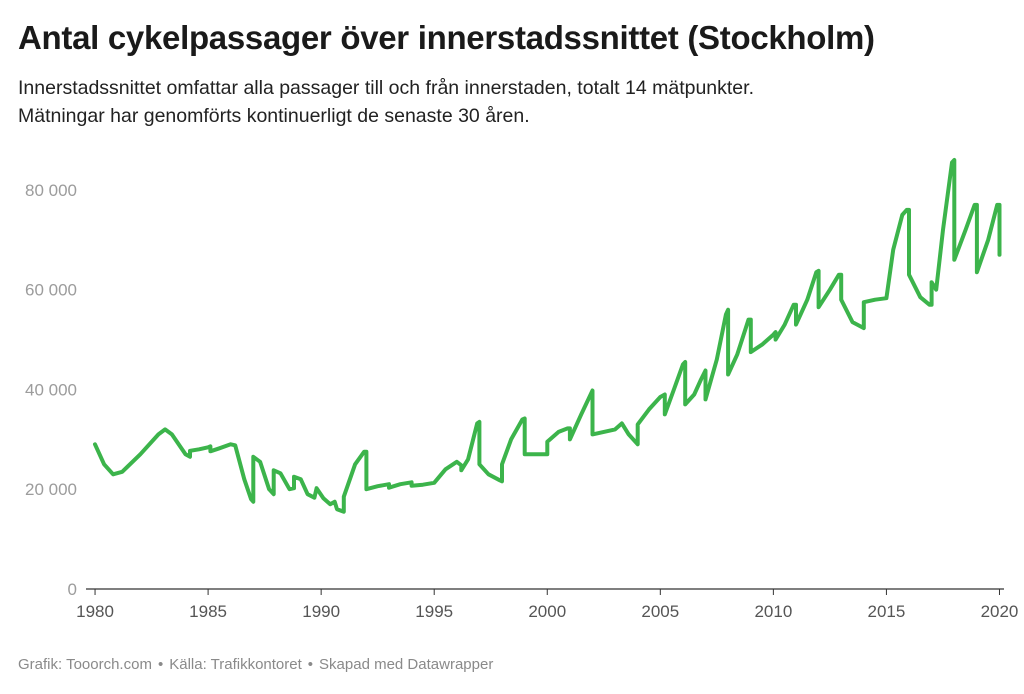 Image resolution: width=1024 pixels, height=694 pixels. Describe the element at coordinates (406, 664) in the screenshot. I see `footer-made-with: Skapad med Datawrapper` at that location.